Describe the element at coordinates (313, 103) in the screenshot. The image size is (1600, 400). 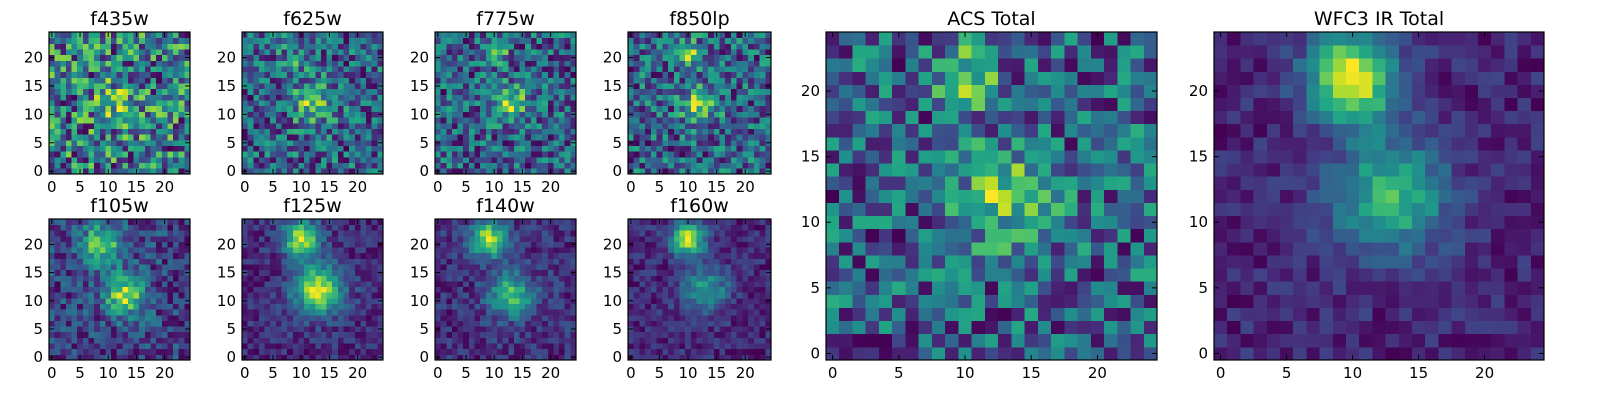
I see `heatmap-cells` at that location.